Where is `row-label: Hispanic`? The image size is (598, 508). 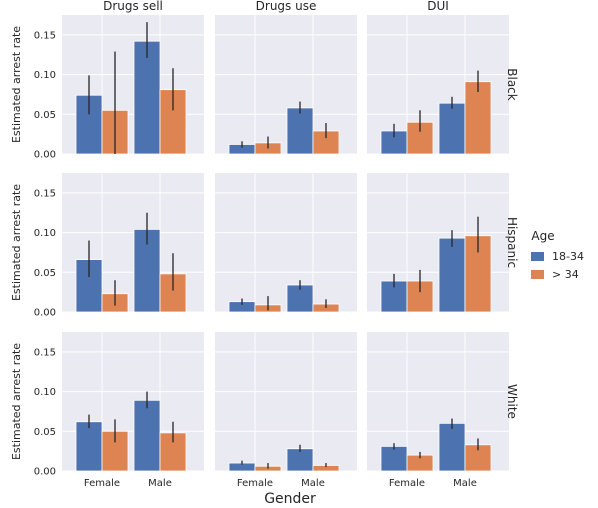 row-label: Hispanic is located at coordinates (512, 242).